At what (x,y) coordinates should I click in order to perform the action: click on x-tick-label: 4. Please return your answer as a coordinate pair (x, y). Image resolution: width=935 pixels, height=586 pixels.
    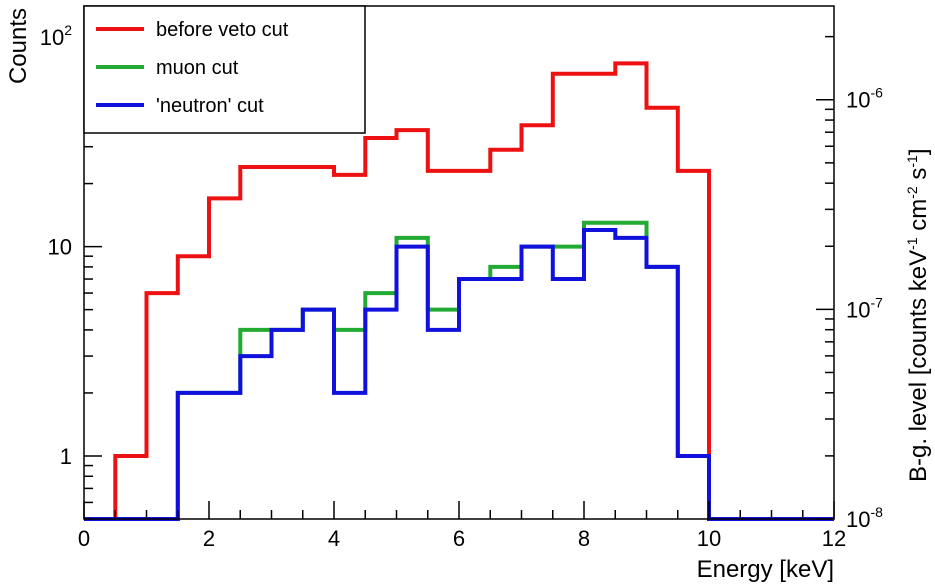
    Looking at the image, I should click on (334, 538).